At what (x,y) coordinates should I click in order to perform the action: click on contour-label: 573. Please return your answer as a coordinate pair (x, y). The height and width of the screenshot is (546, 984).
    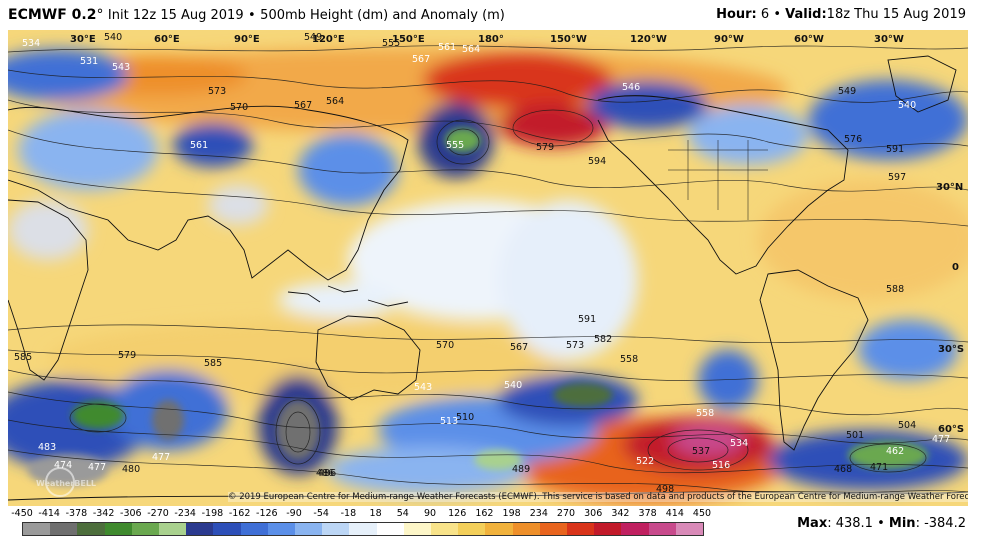
    Looking at the image, I should click on (575, 345).